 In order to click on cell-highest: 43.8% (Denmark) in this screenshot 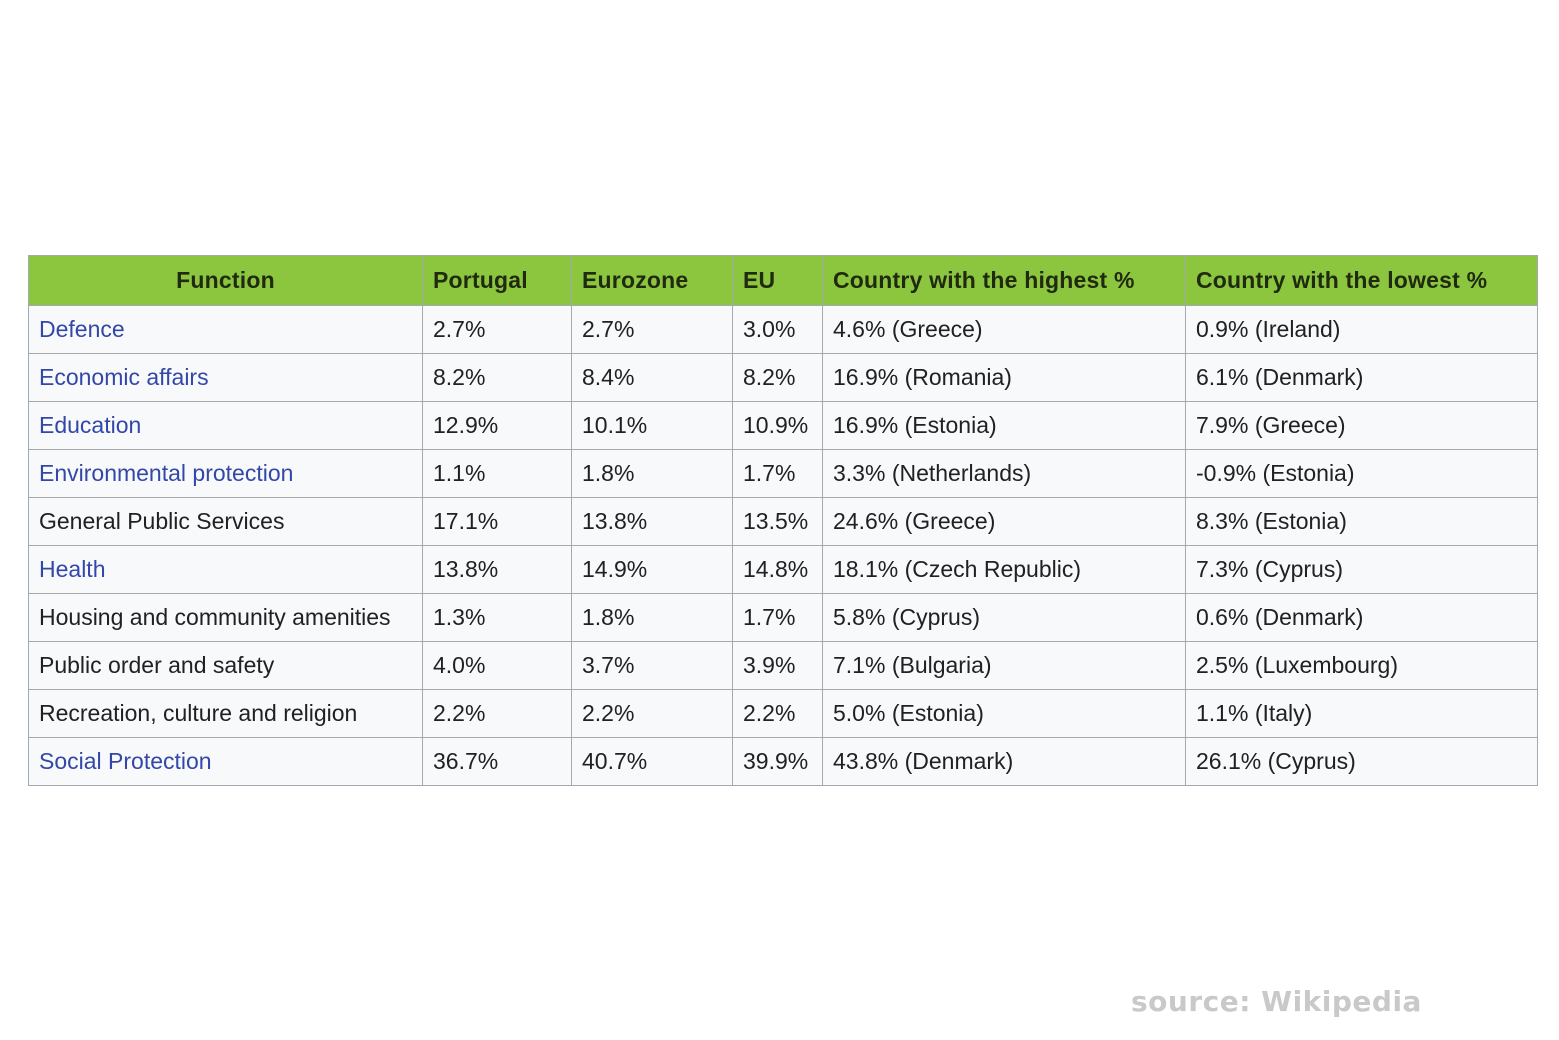, I will do `click(1004, 761)`.